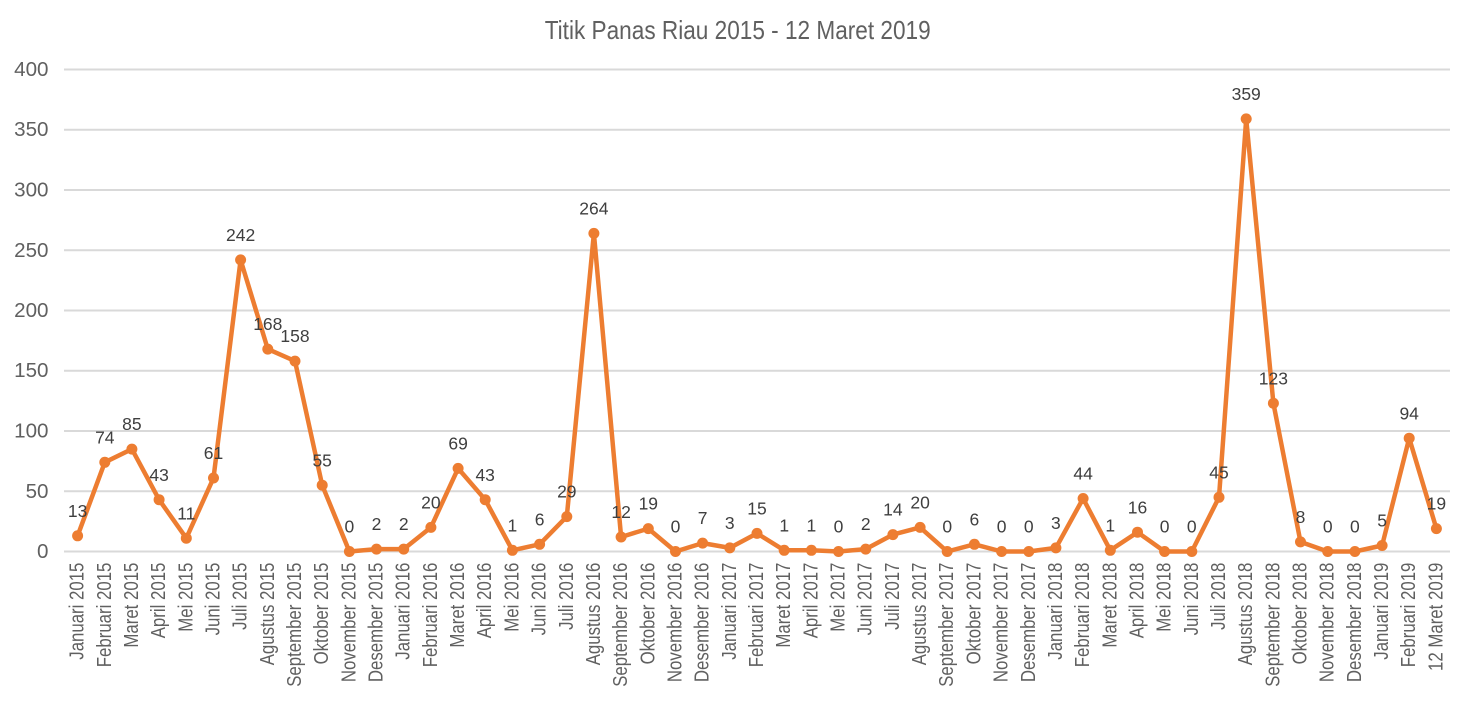 Image resolution: width=1472 pixels, height=709 pixels. Describe the element at coordinates (31, 431) in the screenshot. I see `svg-text: 100` at that location.